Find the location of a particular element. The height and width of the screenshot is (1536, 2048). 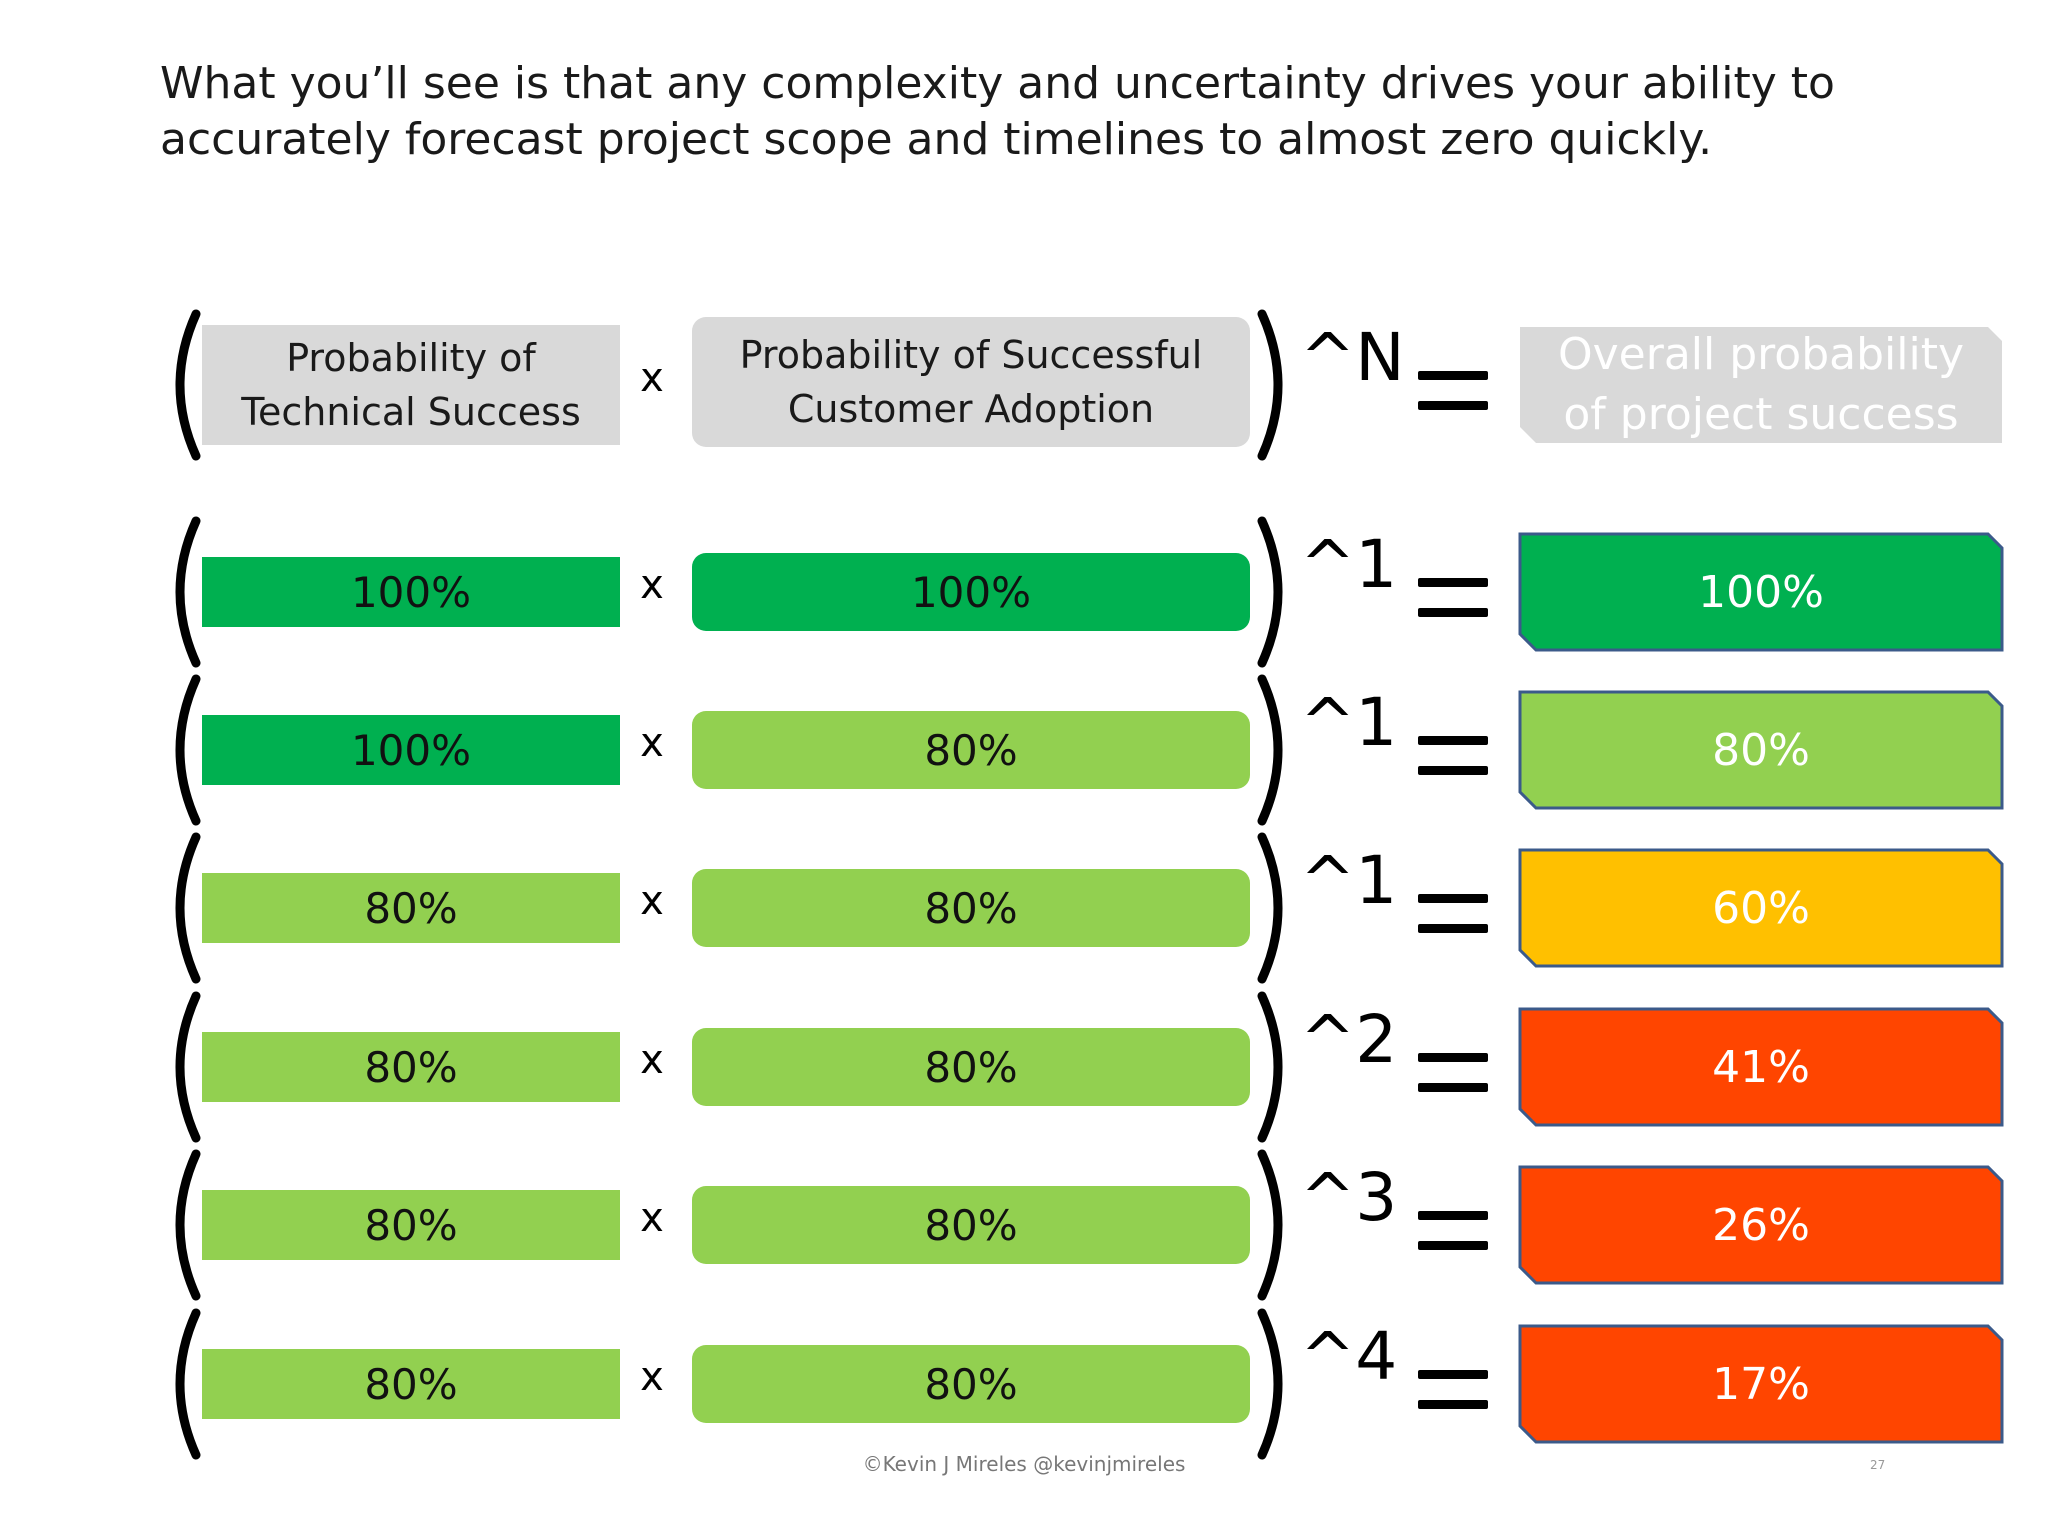

row-3-exponent: ^1 is located at coordinates (1349, 880).